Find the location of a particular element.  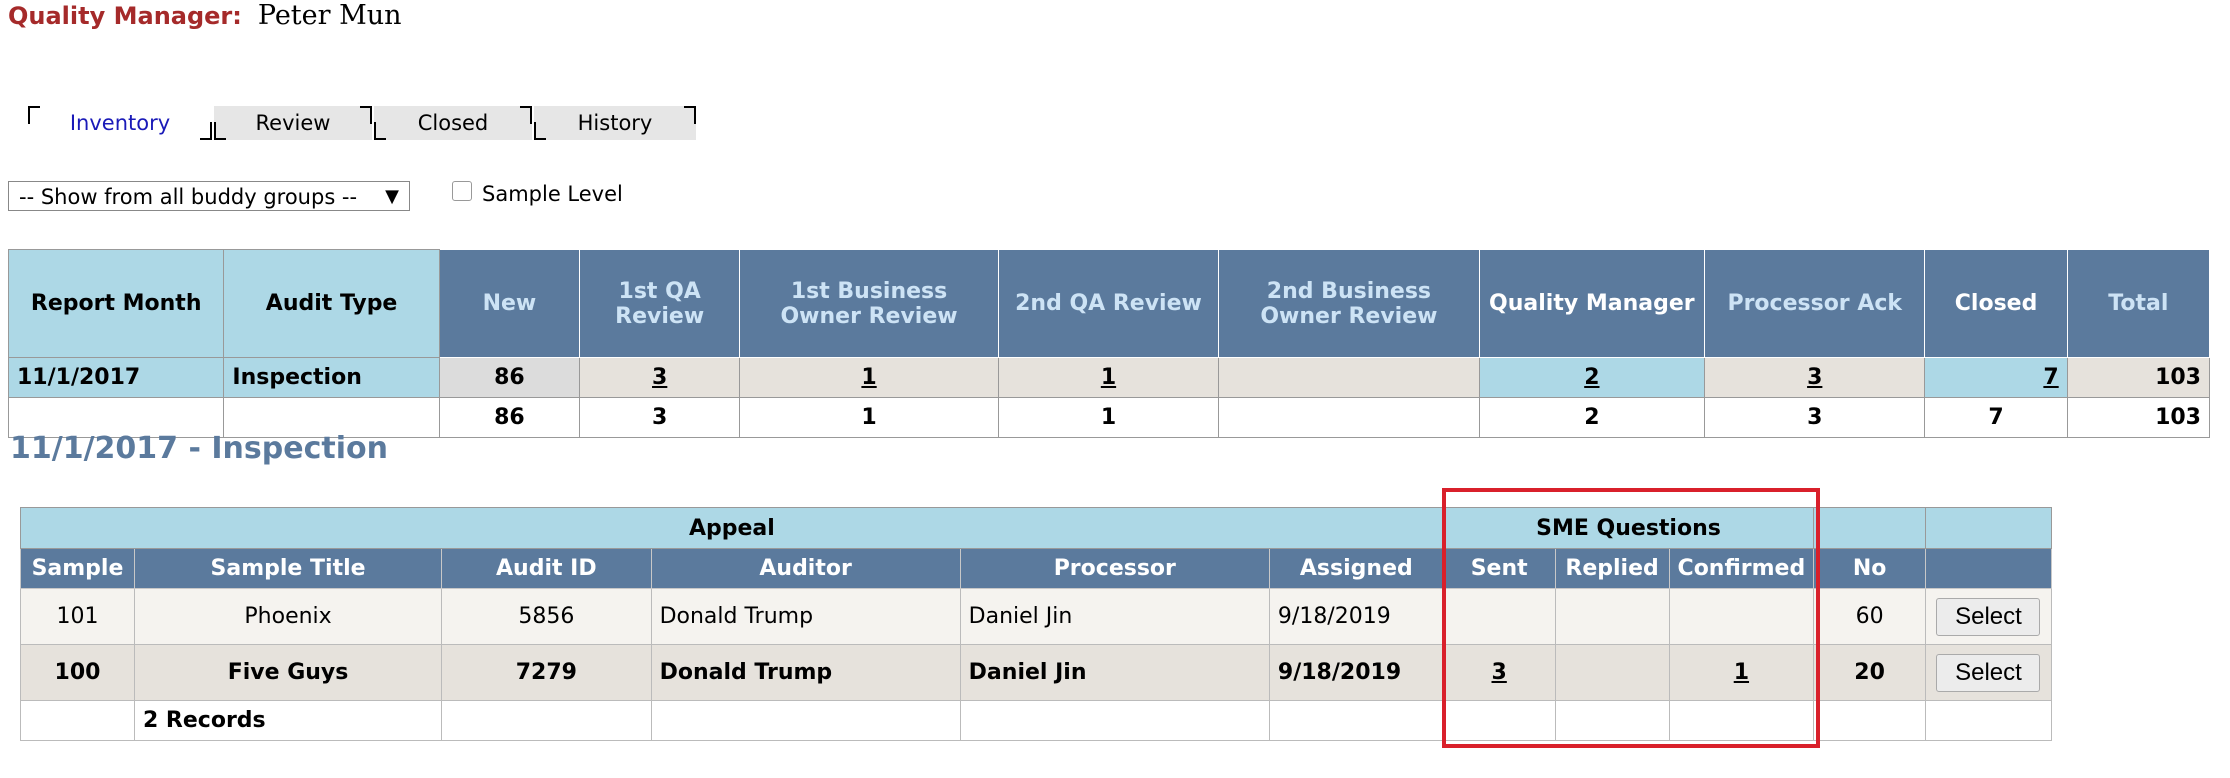

footer-row: 2 Records is located at coordinates (1036, 720).